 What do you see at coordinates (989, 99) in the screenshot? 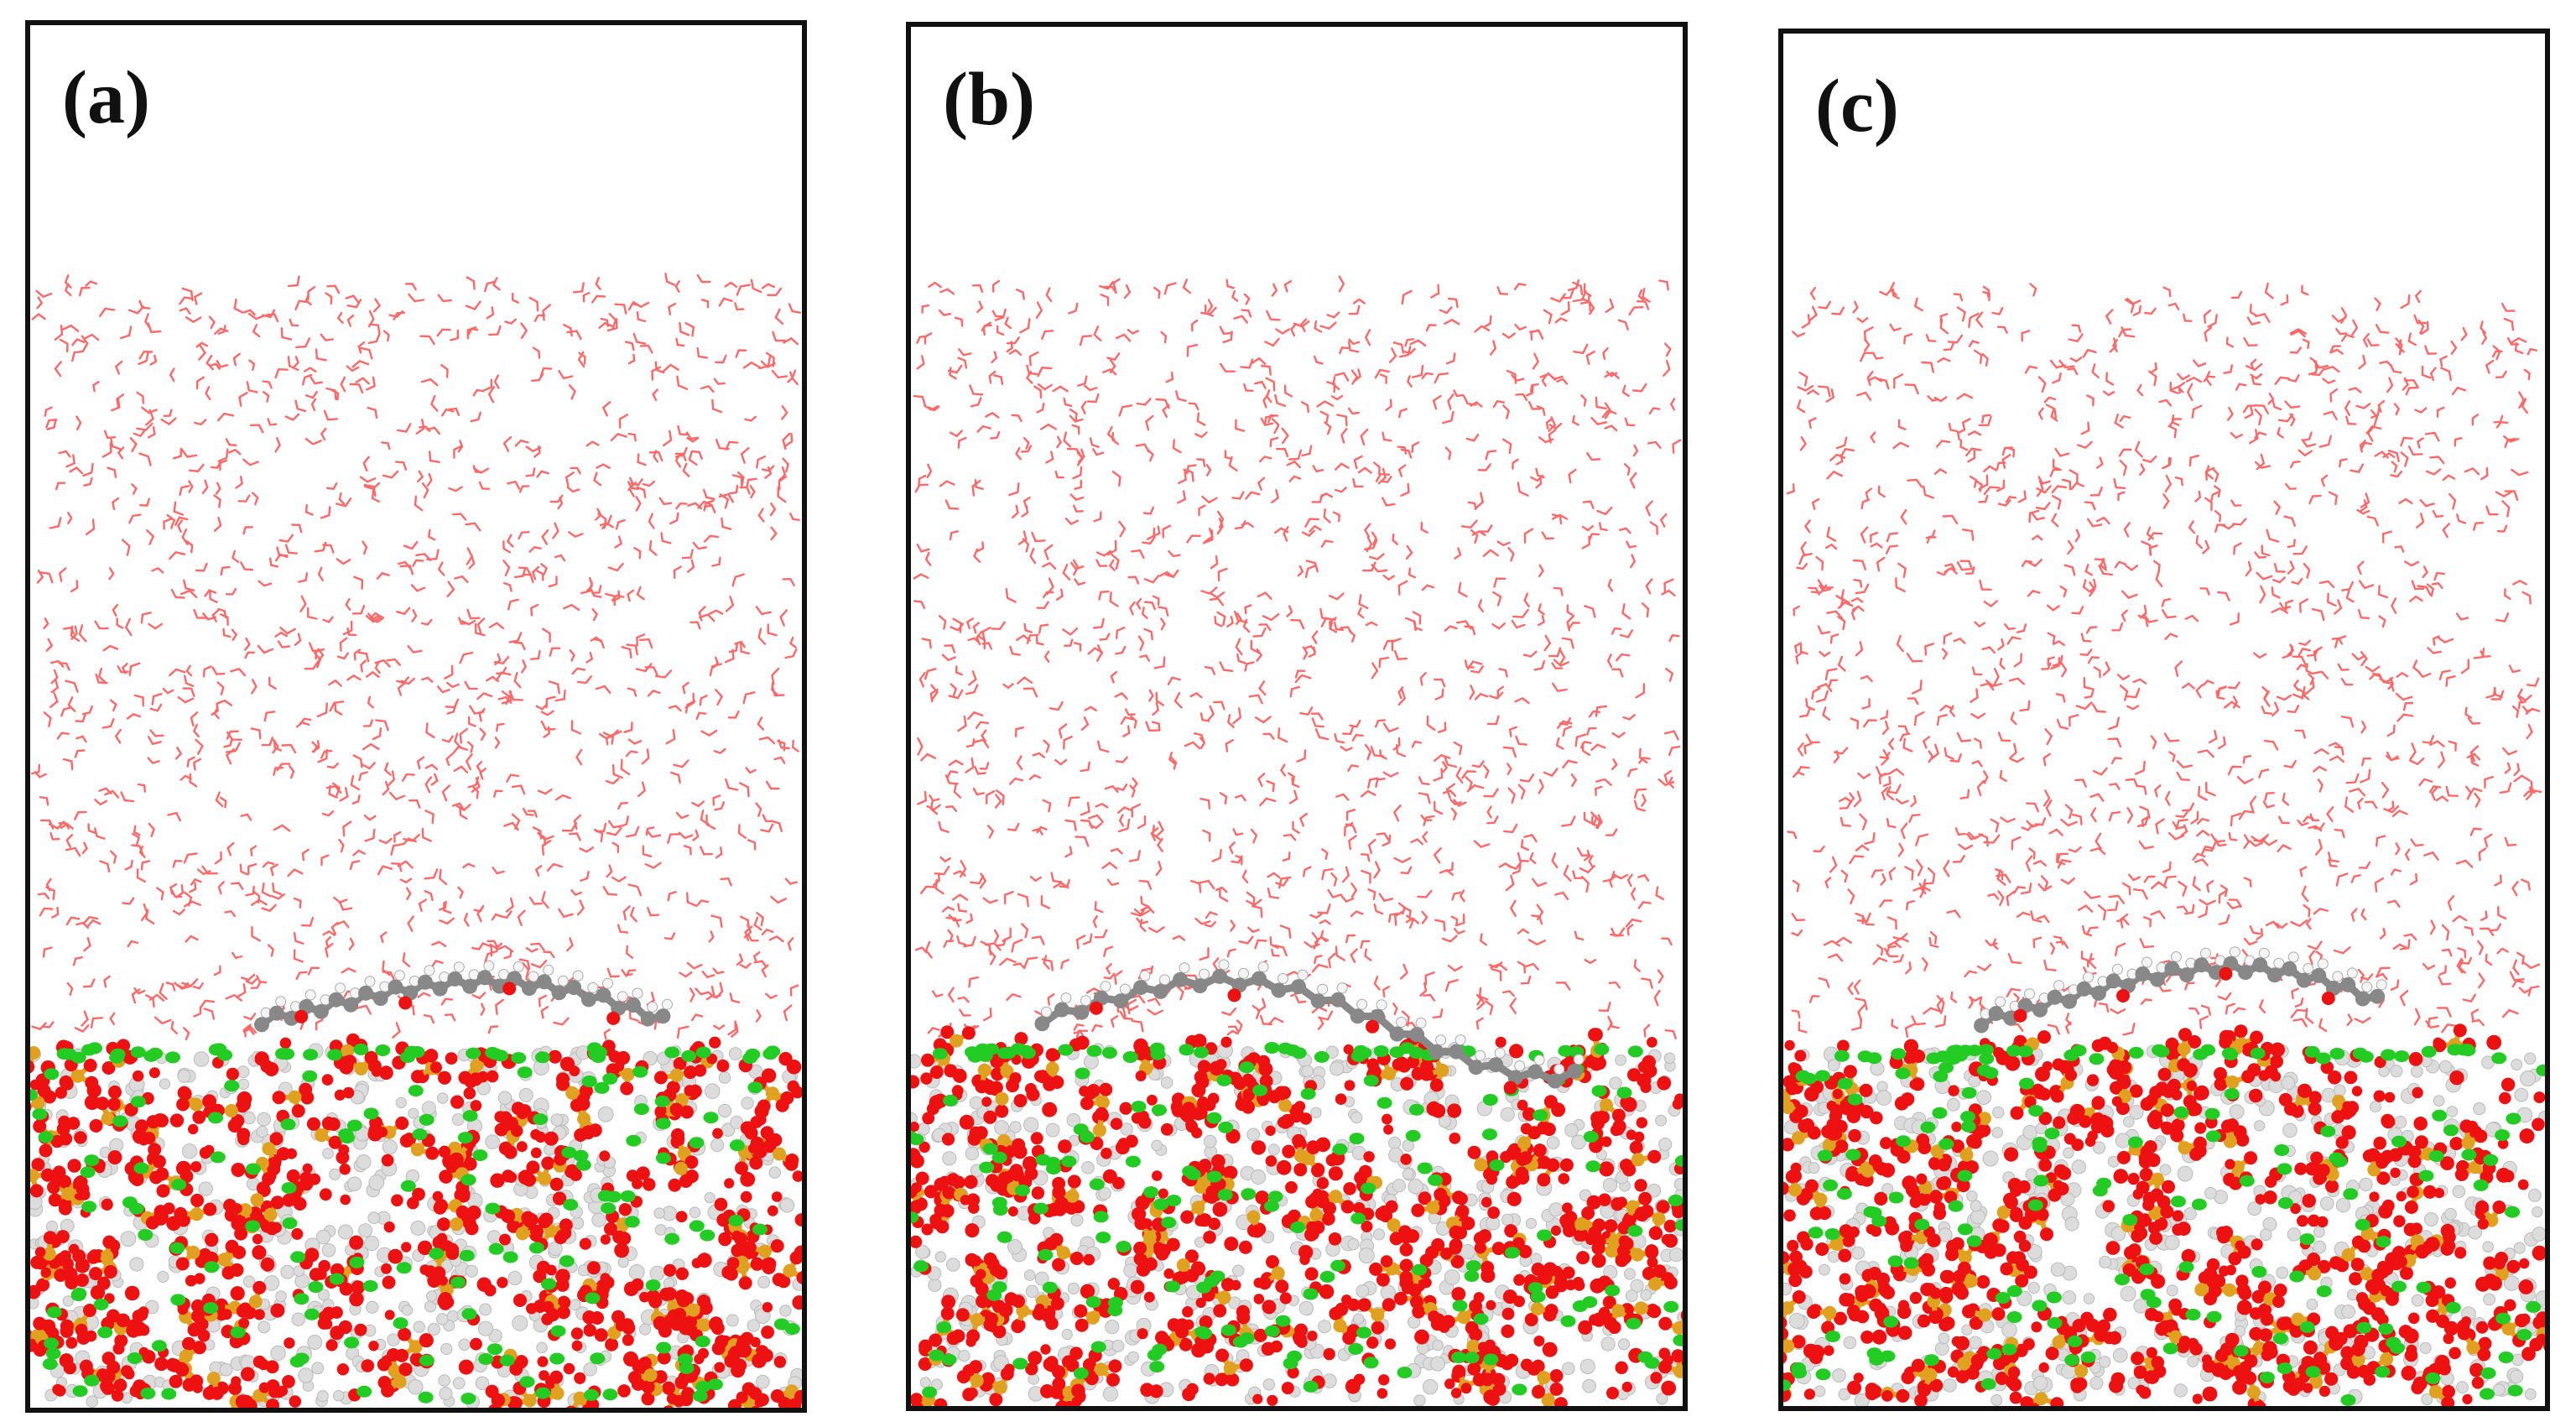
I see `panel-label-b: (b)` at bounding box center [989, 99].